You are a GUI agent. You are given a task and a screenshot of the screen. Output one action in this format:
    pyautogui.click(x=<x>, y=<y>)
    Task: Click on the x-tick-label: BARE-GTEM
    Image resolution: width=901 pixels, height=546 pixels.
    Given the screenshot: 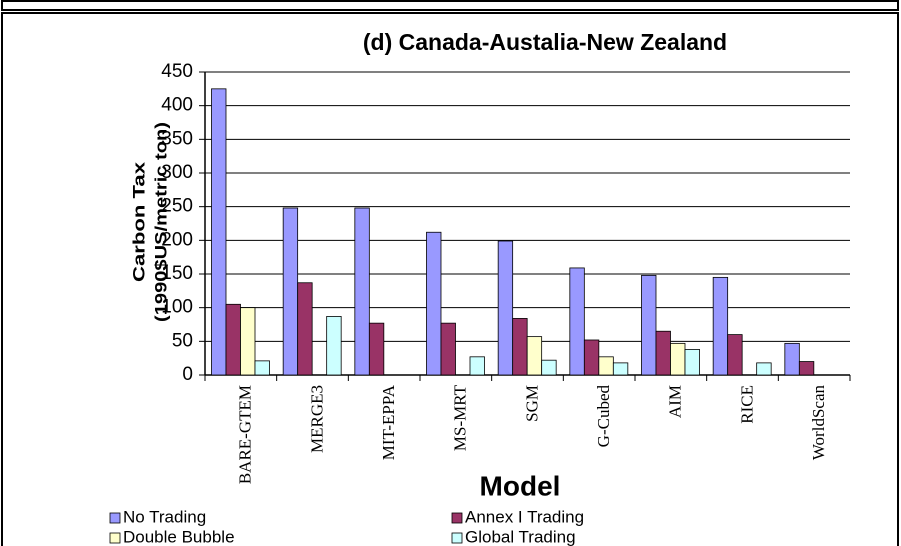 What is the action you would take?
    pyautogui.click(x=245, y=434)
    